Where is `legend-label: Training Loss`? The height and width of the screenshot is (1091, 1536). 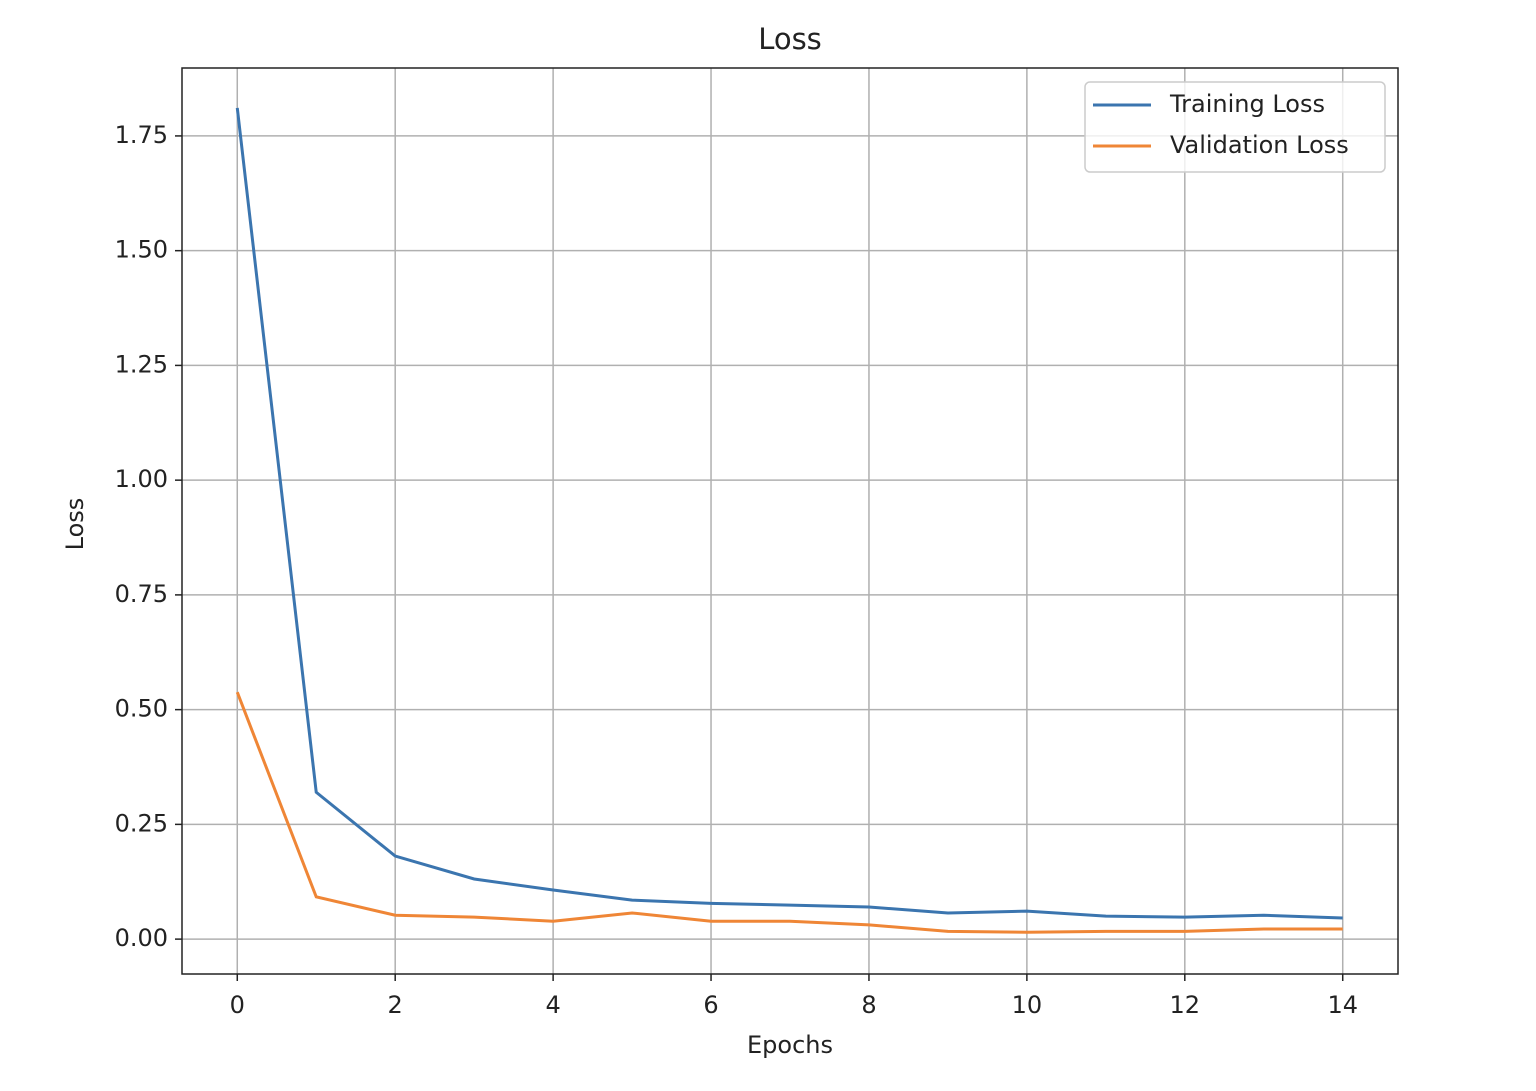
legend-label: Training Loss is located at coordinates (1247, 104).